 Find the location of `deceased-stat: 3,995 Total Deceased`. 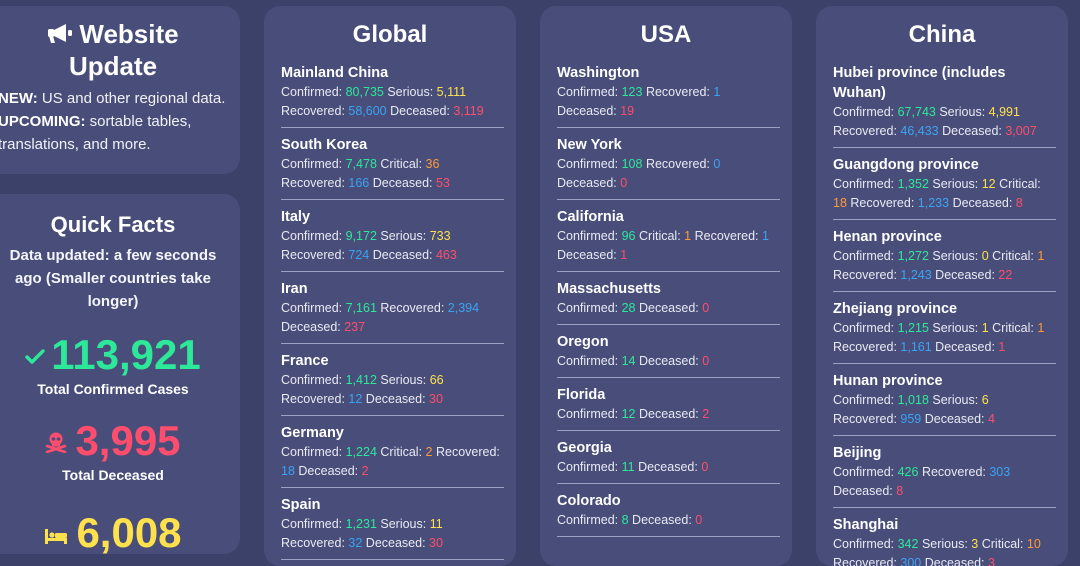

deceased-stat: 3,995 Total Deceased is located at coordinates (120, 450).